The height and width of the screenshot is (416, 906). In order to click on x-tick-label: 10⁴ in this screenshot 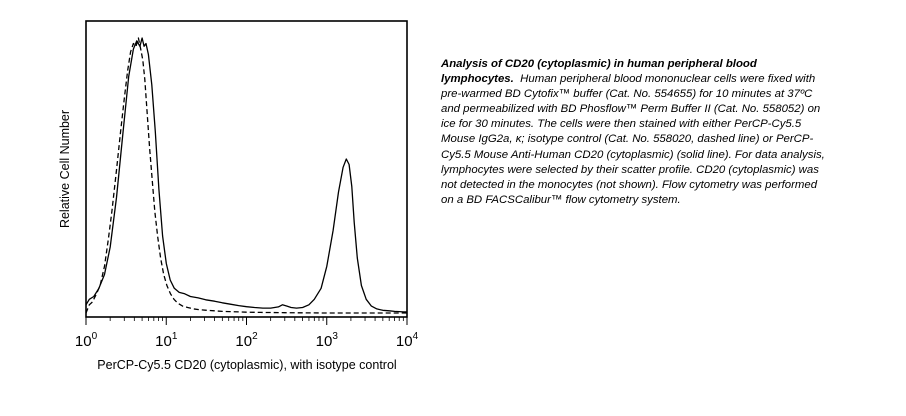, I will do `click(407, 340)`.